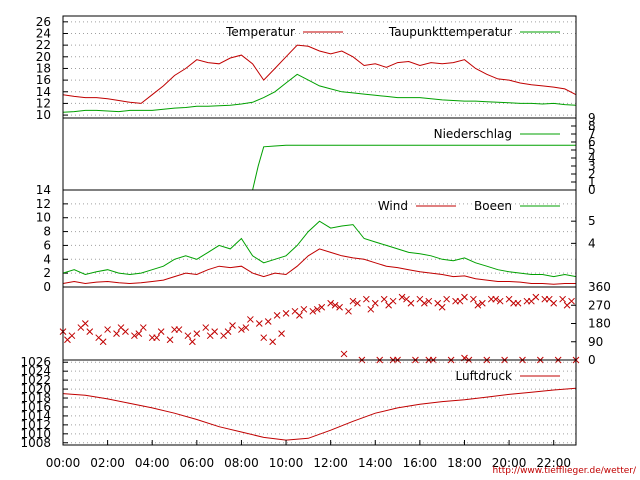  Describe the element at coordinates (43, 218) in the screenshot. I see `wind-left-tick-label: 10` at that location.